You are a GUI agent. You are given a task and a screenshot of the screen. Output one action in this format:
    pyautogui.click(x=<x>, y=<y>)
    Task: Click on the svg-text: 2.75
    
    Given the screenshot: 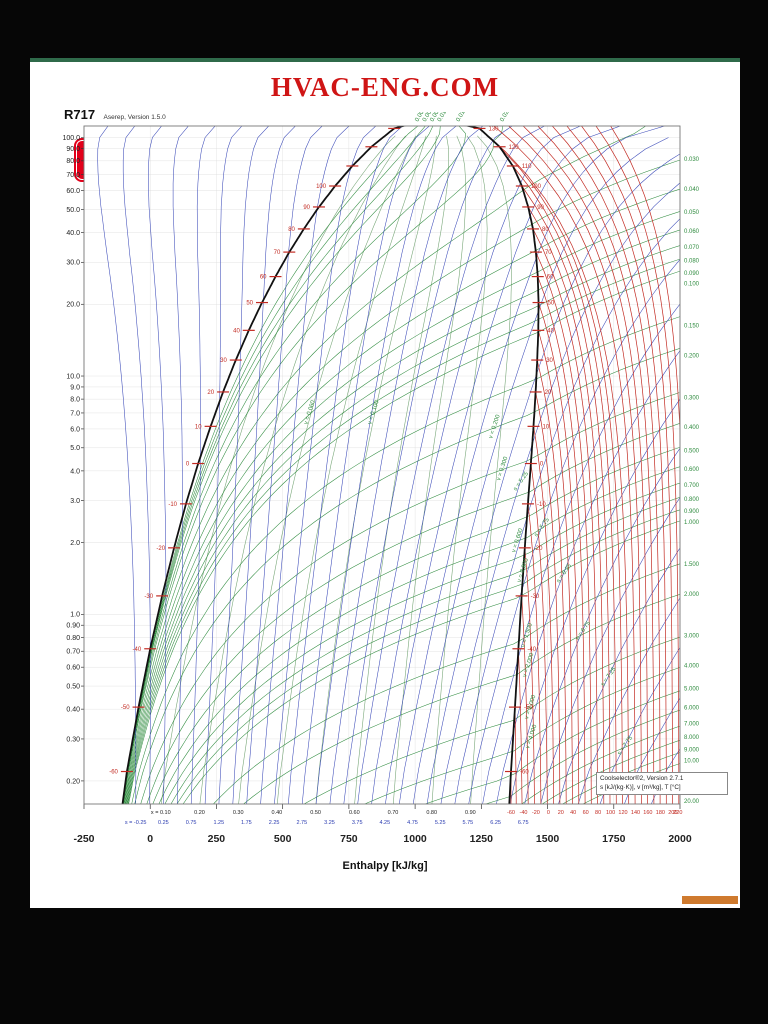 What is the action you would take?
    pyautogui.click(x=301, y=823)
    